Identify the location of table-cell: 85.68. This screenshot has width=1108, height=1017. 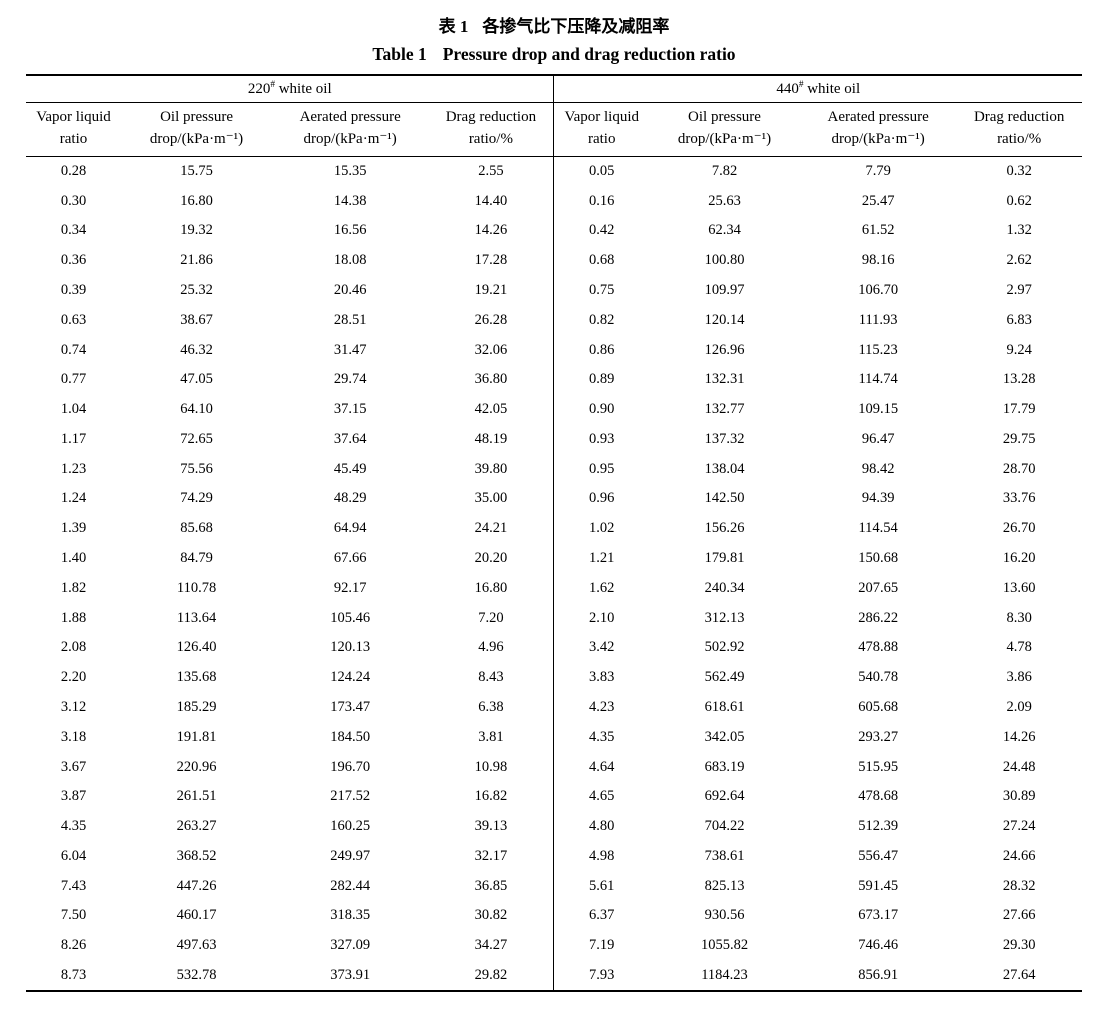
(196, 528).